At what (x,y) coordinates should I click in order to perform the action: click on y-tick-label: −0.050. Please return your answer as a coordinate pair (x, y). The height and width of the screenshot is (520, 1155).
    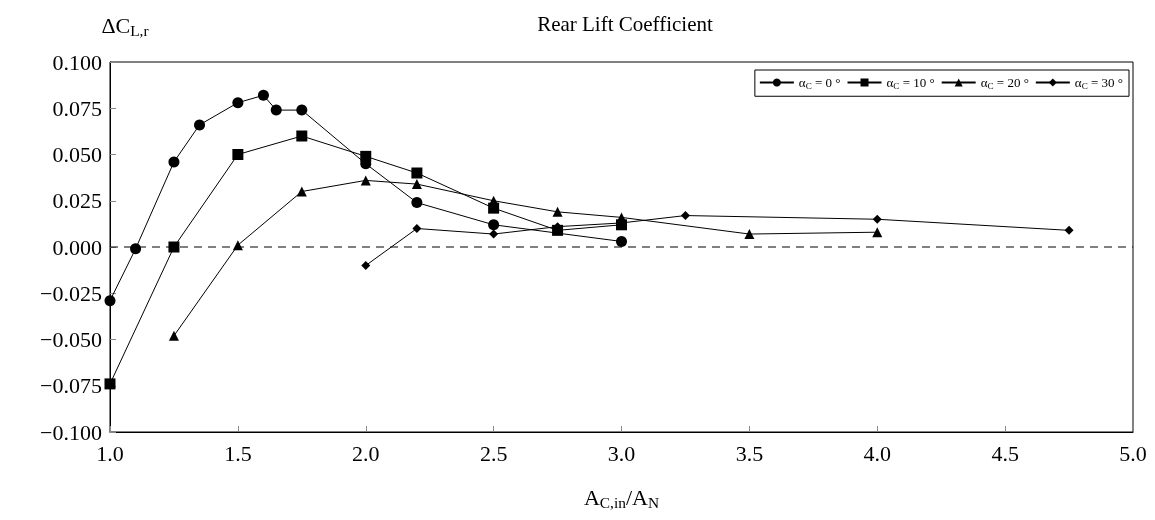
    Looking at the image, I should click on (71, 339).